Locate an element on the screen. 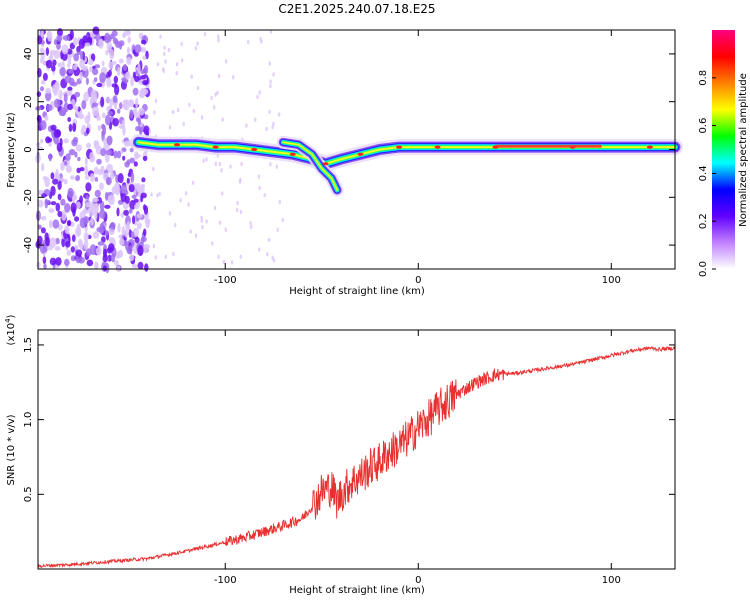 The height and width of the screenshot is (600, 750). snr-y-tick-label: 1.0 is located at coordinates (28, 420).